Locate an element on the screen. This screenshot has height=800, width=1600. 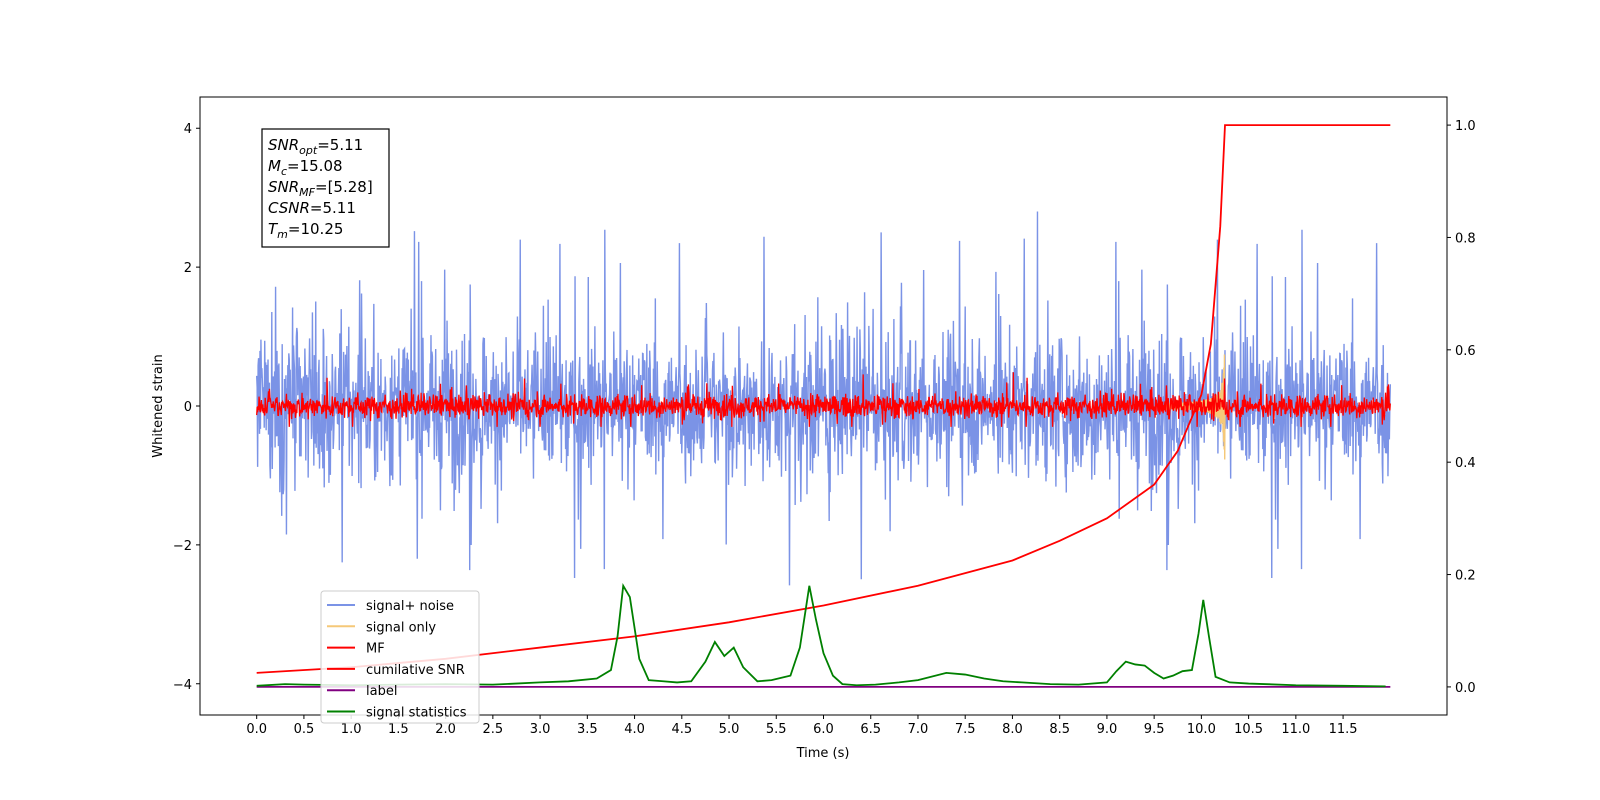
x-tick-label: 4.0 is located at coordinates (634, 729).